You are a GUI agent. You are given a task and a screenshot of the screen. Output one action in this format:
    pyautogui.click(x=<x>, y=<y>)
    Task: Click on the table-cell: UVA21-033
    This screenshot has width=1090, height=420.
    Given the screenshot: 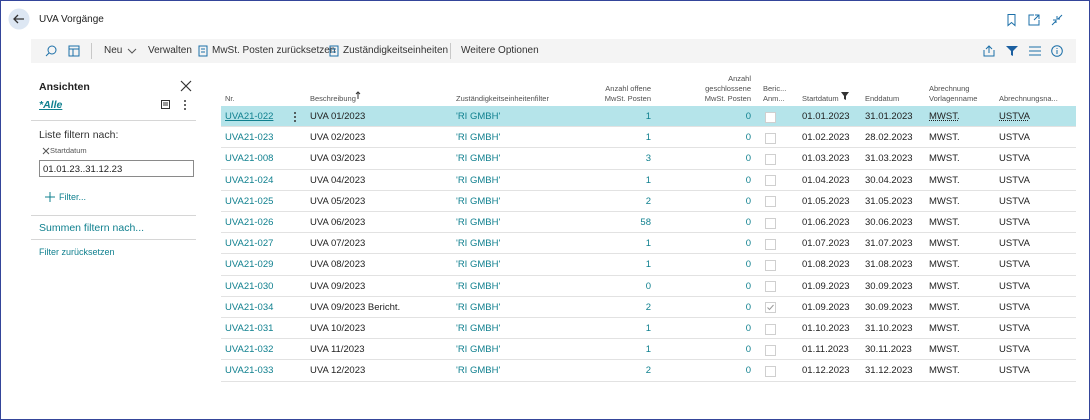 What is the action you would take?
    pyautogui.click(x=260, y=370)
    